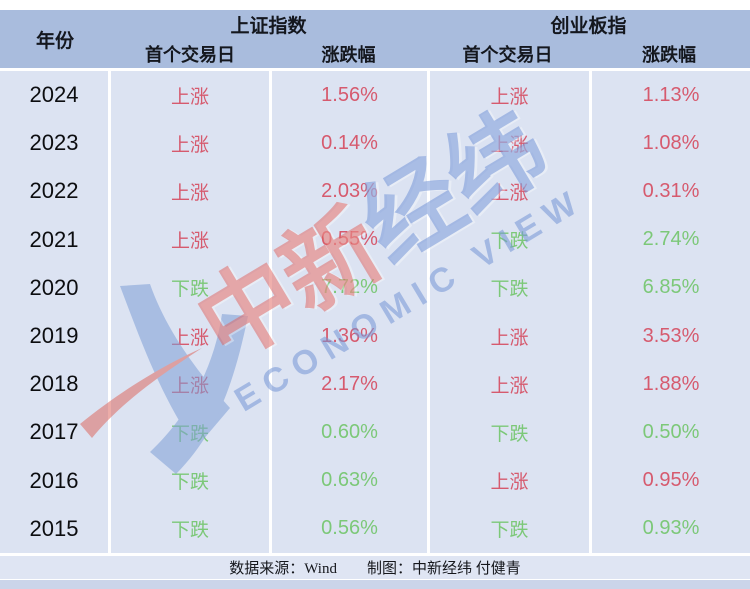  I want to click on chinext-change-cell: 2.74%, so click(671, 239).